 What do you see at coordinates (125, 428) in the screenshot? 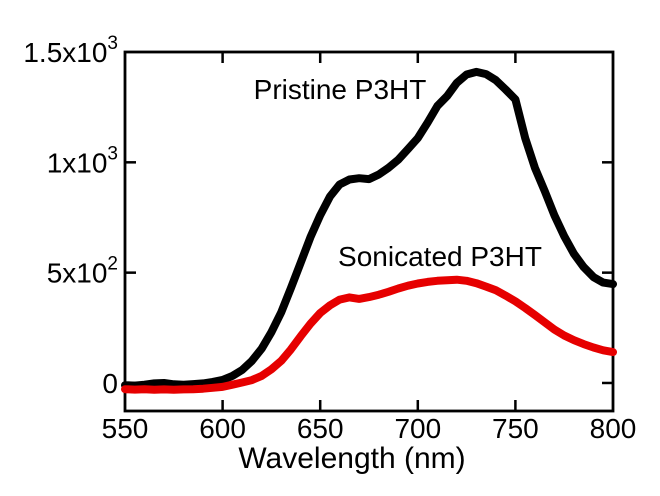
I see `x-tick-label: 550` at bounding box center [125, 428].